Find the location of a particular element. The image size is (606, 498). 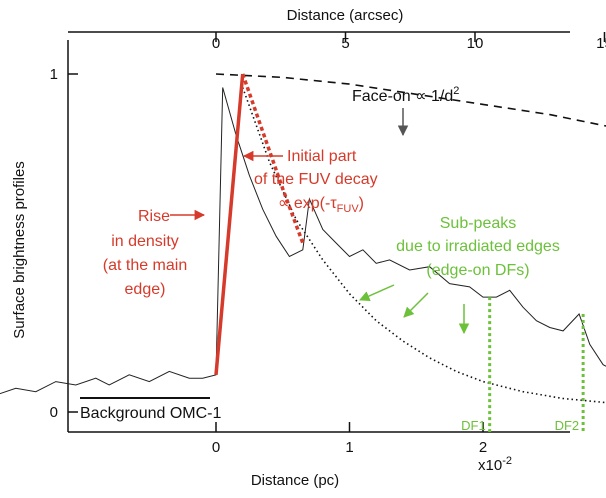

rise-label-4: edge) is located at coordinates (145, 289).